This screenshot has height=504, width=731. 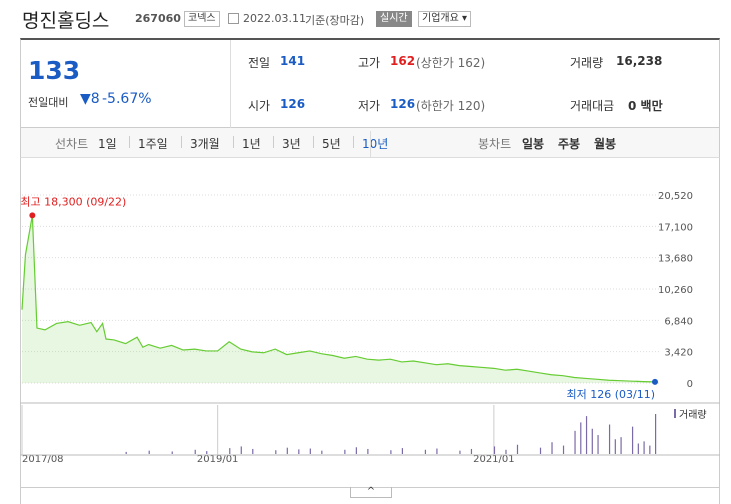 What do you see at coordinates (331, 144) in the screenshot?
I see `line-tab: 5년` at bounding box center [331, 144].